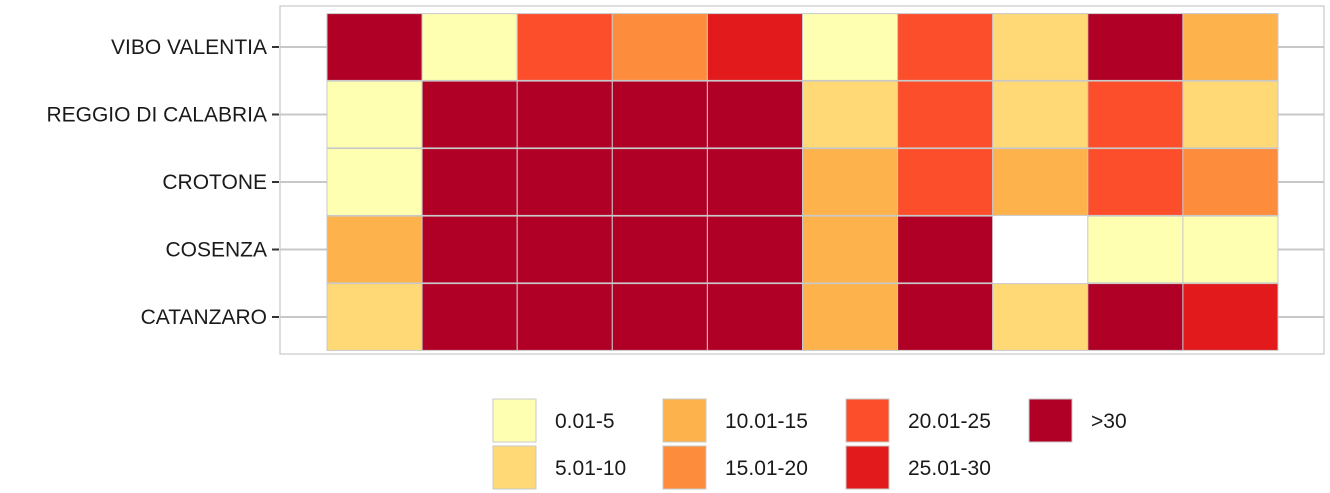  What do you see at coordinates (766, 421) in the screenshot?
I see `legend-label: 10.01-15` at bounding box center [766, 421].